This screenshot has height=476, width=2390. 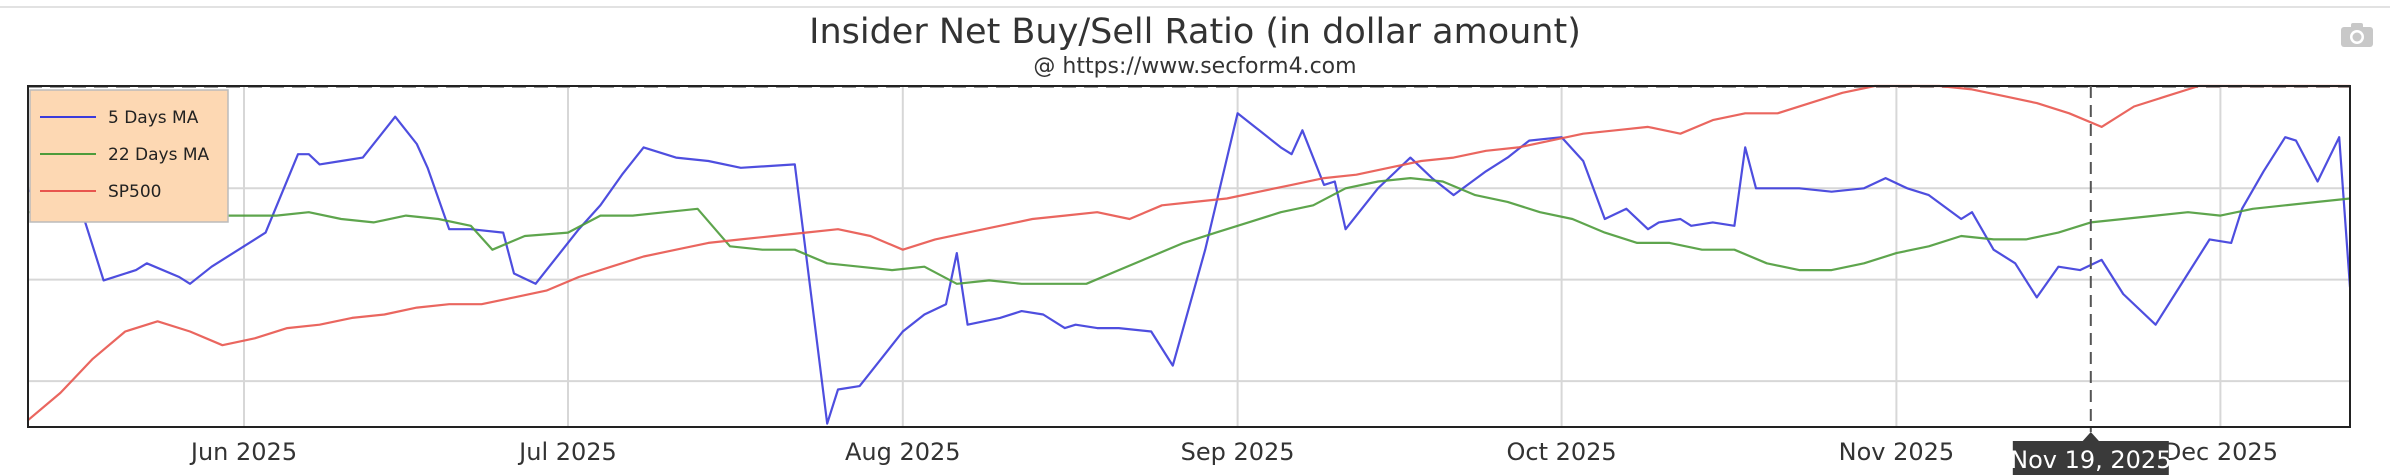 I want to click on legend-box, so click(x=129, y=156).